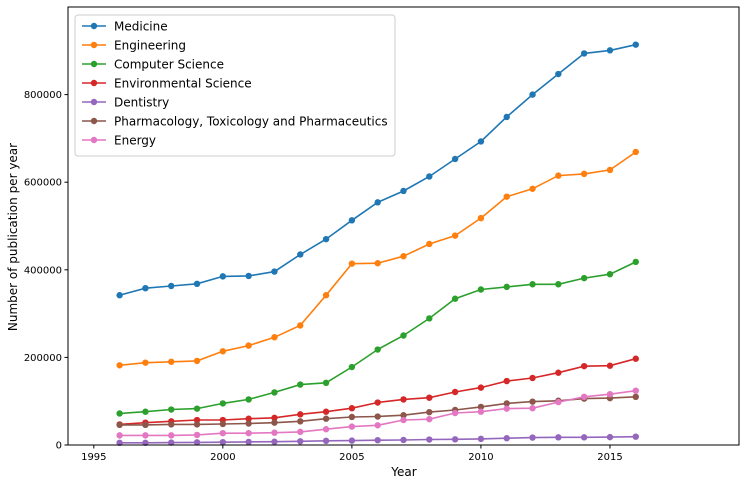 The width and height of the screenshot is (749, 486). What do you see at coordinates (183, 84) in the screenshot?
I see `legend-label-environmental-science: Environmental Science` at bounding box center [183, 84].